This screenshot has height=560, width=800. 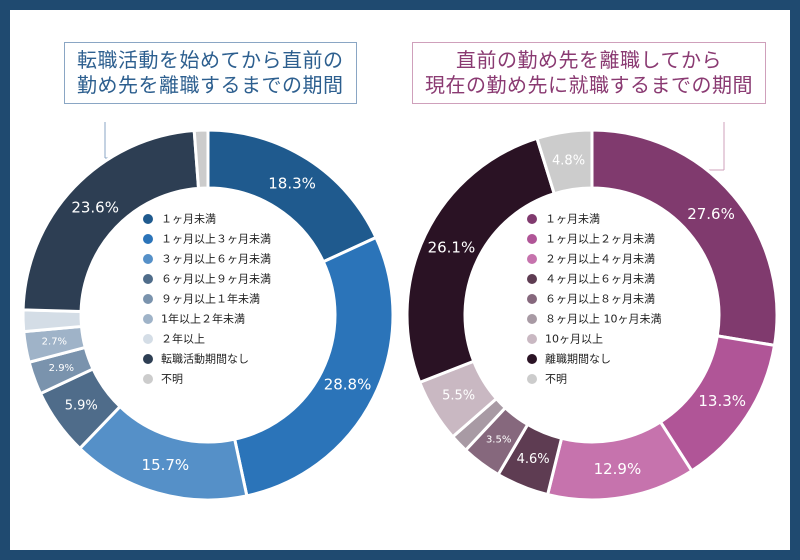 I want to click on legend-label: ４ヶ月以上６ヶ月未満, so click(x=600, y=279).